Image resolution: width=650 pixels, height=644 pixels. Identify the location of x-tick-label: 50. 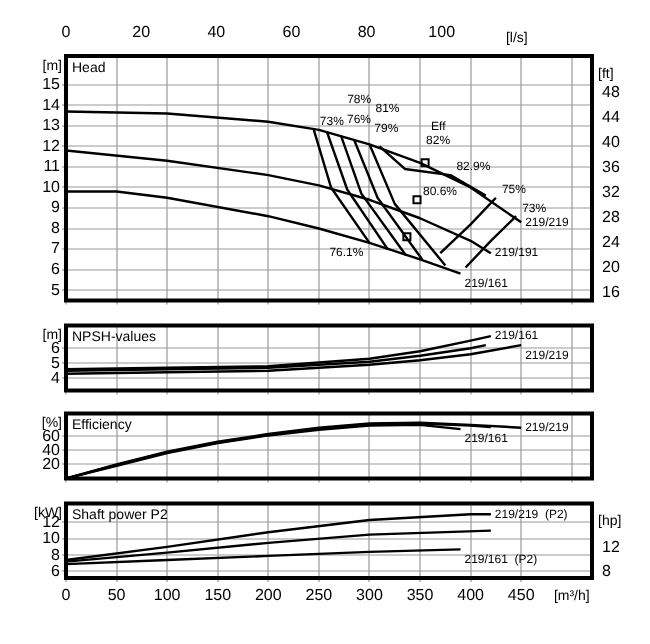
(117, 595).